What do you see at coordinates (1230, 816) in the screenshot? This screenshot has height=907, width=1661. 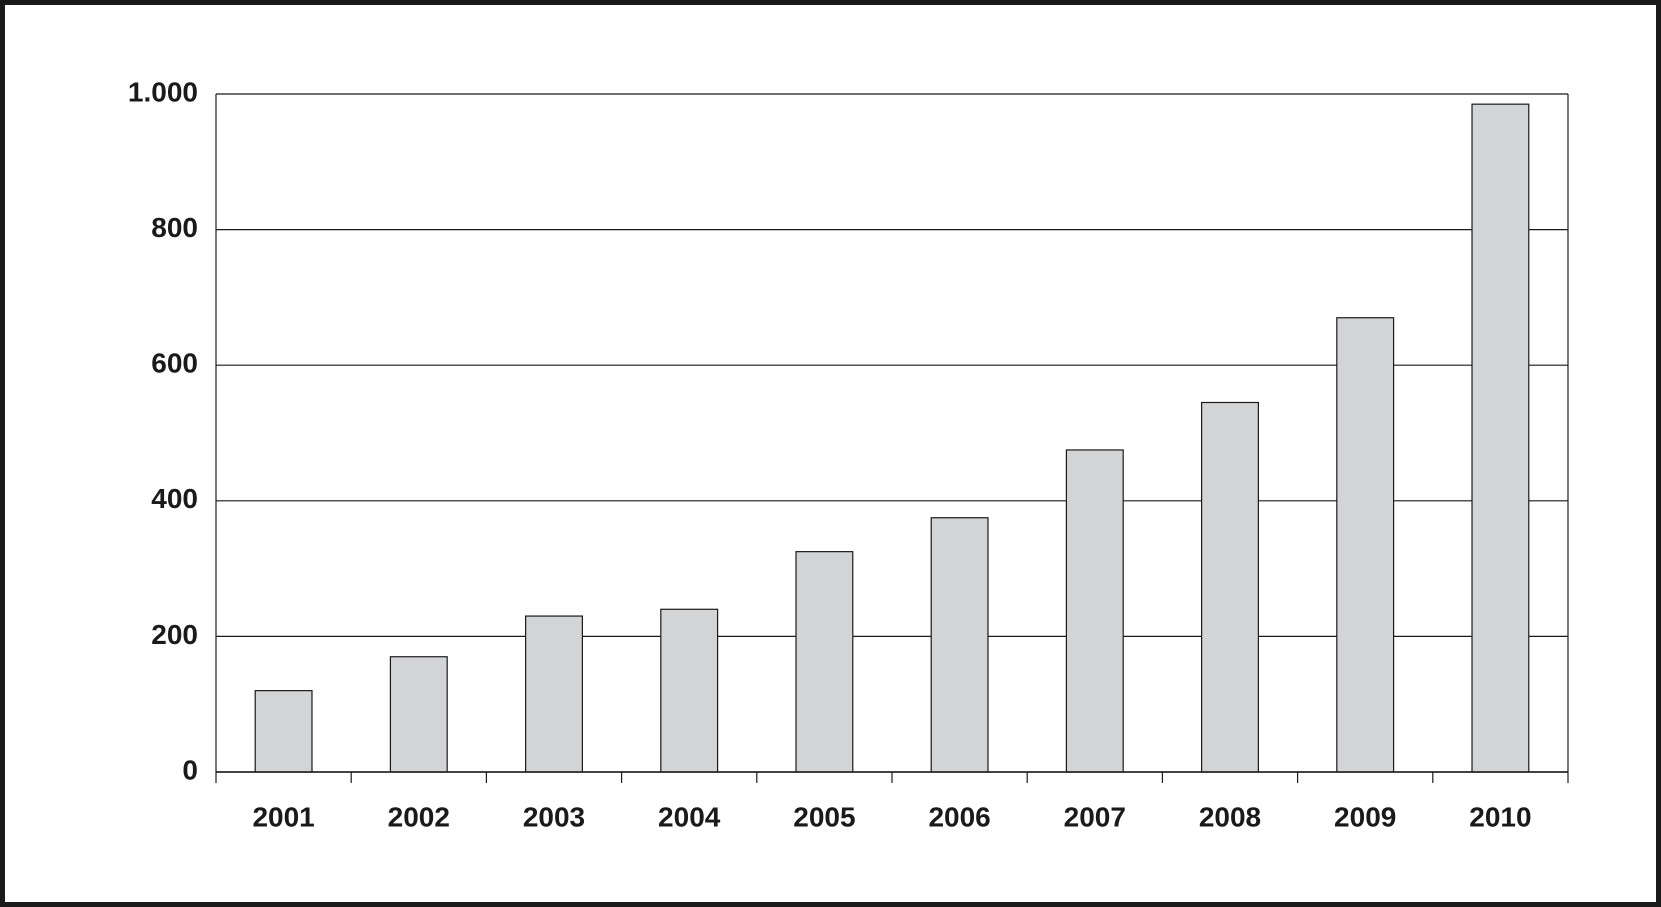 I see `x-tick-label: 2008` at bounding box center [1230, 816].